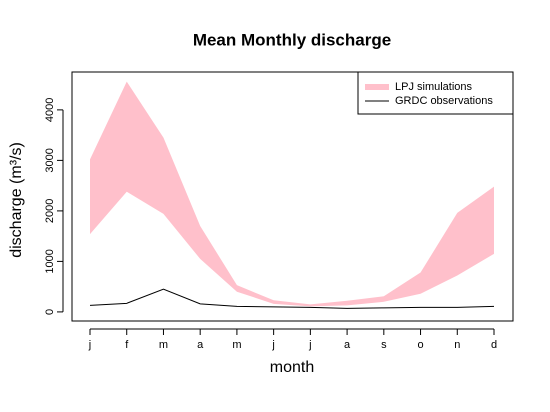 The width and height of the screenshot is (550, 412). Describe the element at coordinates (16, 200) in the screenshot. I see `y-axis-label: discharge (m³/s)` at that location.